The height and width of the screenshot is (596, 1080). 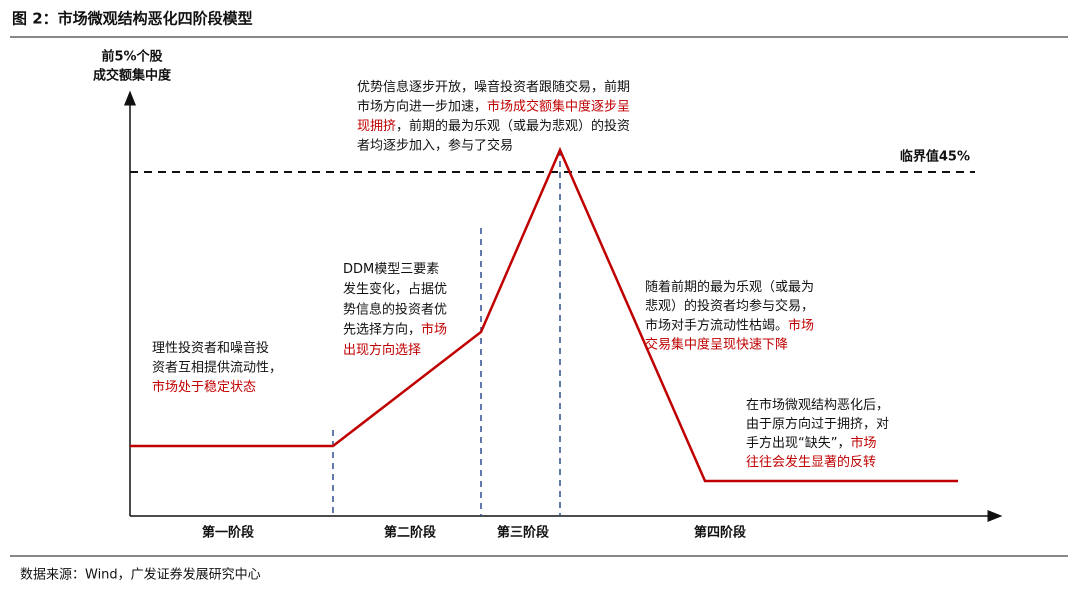 I want to click on annotation-run: 手方出现“缺失”，, so click(x=798, y=443).